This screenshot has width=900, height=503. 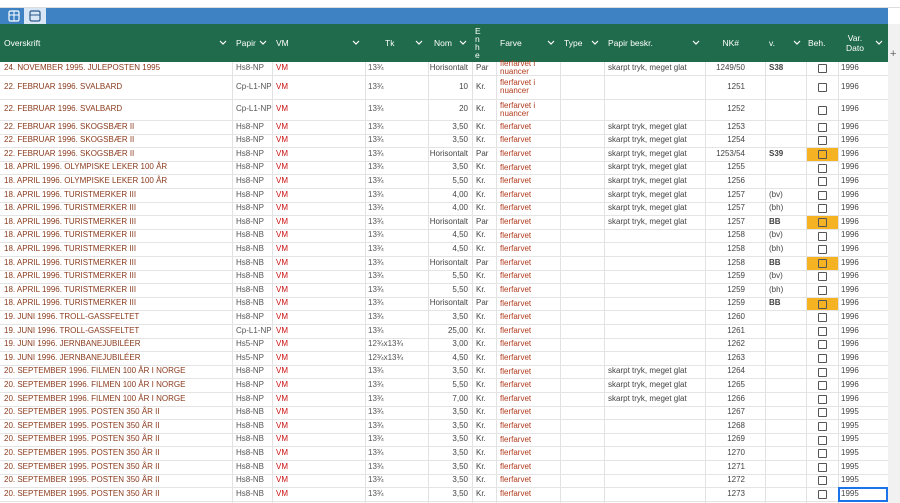 I want to click on cell-overskrift: 24. NOVEMBER 1995. JULEPOSTEN 1995, so click(x=82, y=67).